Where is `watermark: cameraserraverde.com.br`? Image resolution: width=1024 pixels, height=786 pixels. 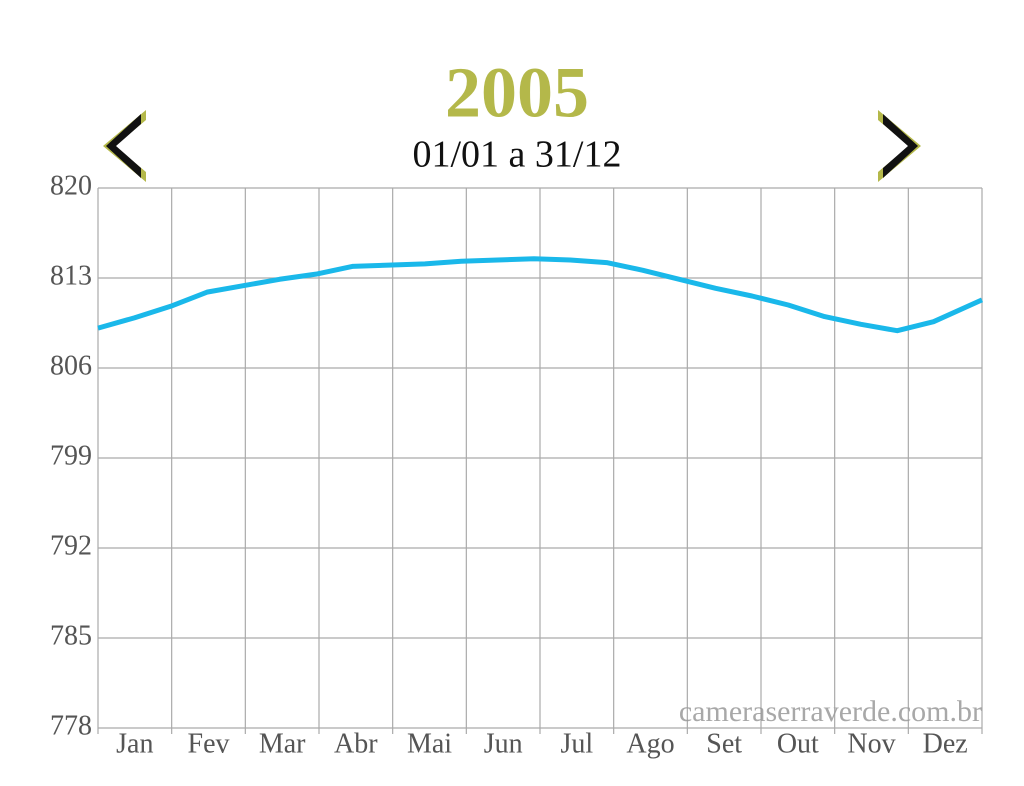 watermark: cameraserraverde.com.br is located at coordinates (830, 711).